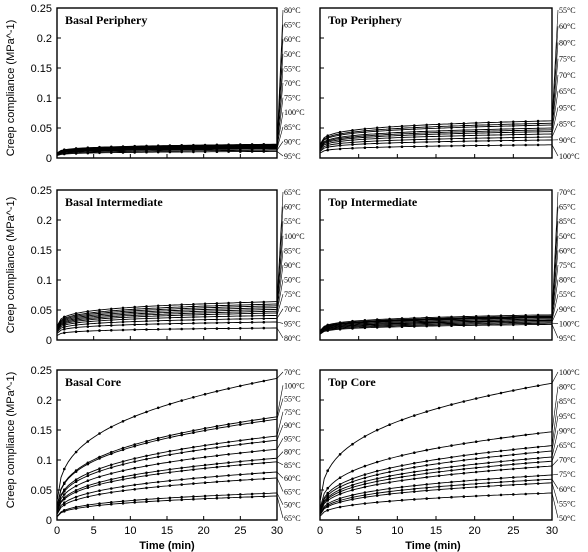 The image size is (588, 552). What do you see at coordinates (567, 474) in the screenshot?
I see `series-label: 75°C` at bounding box center [567, 474].